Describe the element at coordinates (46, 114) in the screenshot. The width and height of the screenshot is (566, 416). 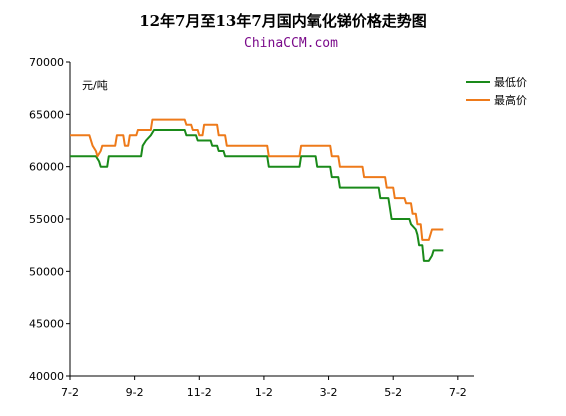
I see `y-tick-label: 65000` at that location.